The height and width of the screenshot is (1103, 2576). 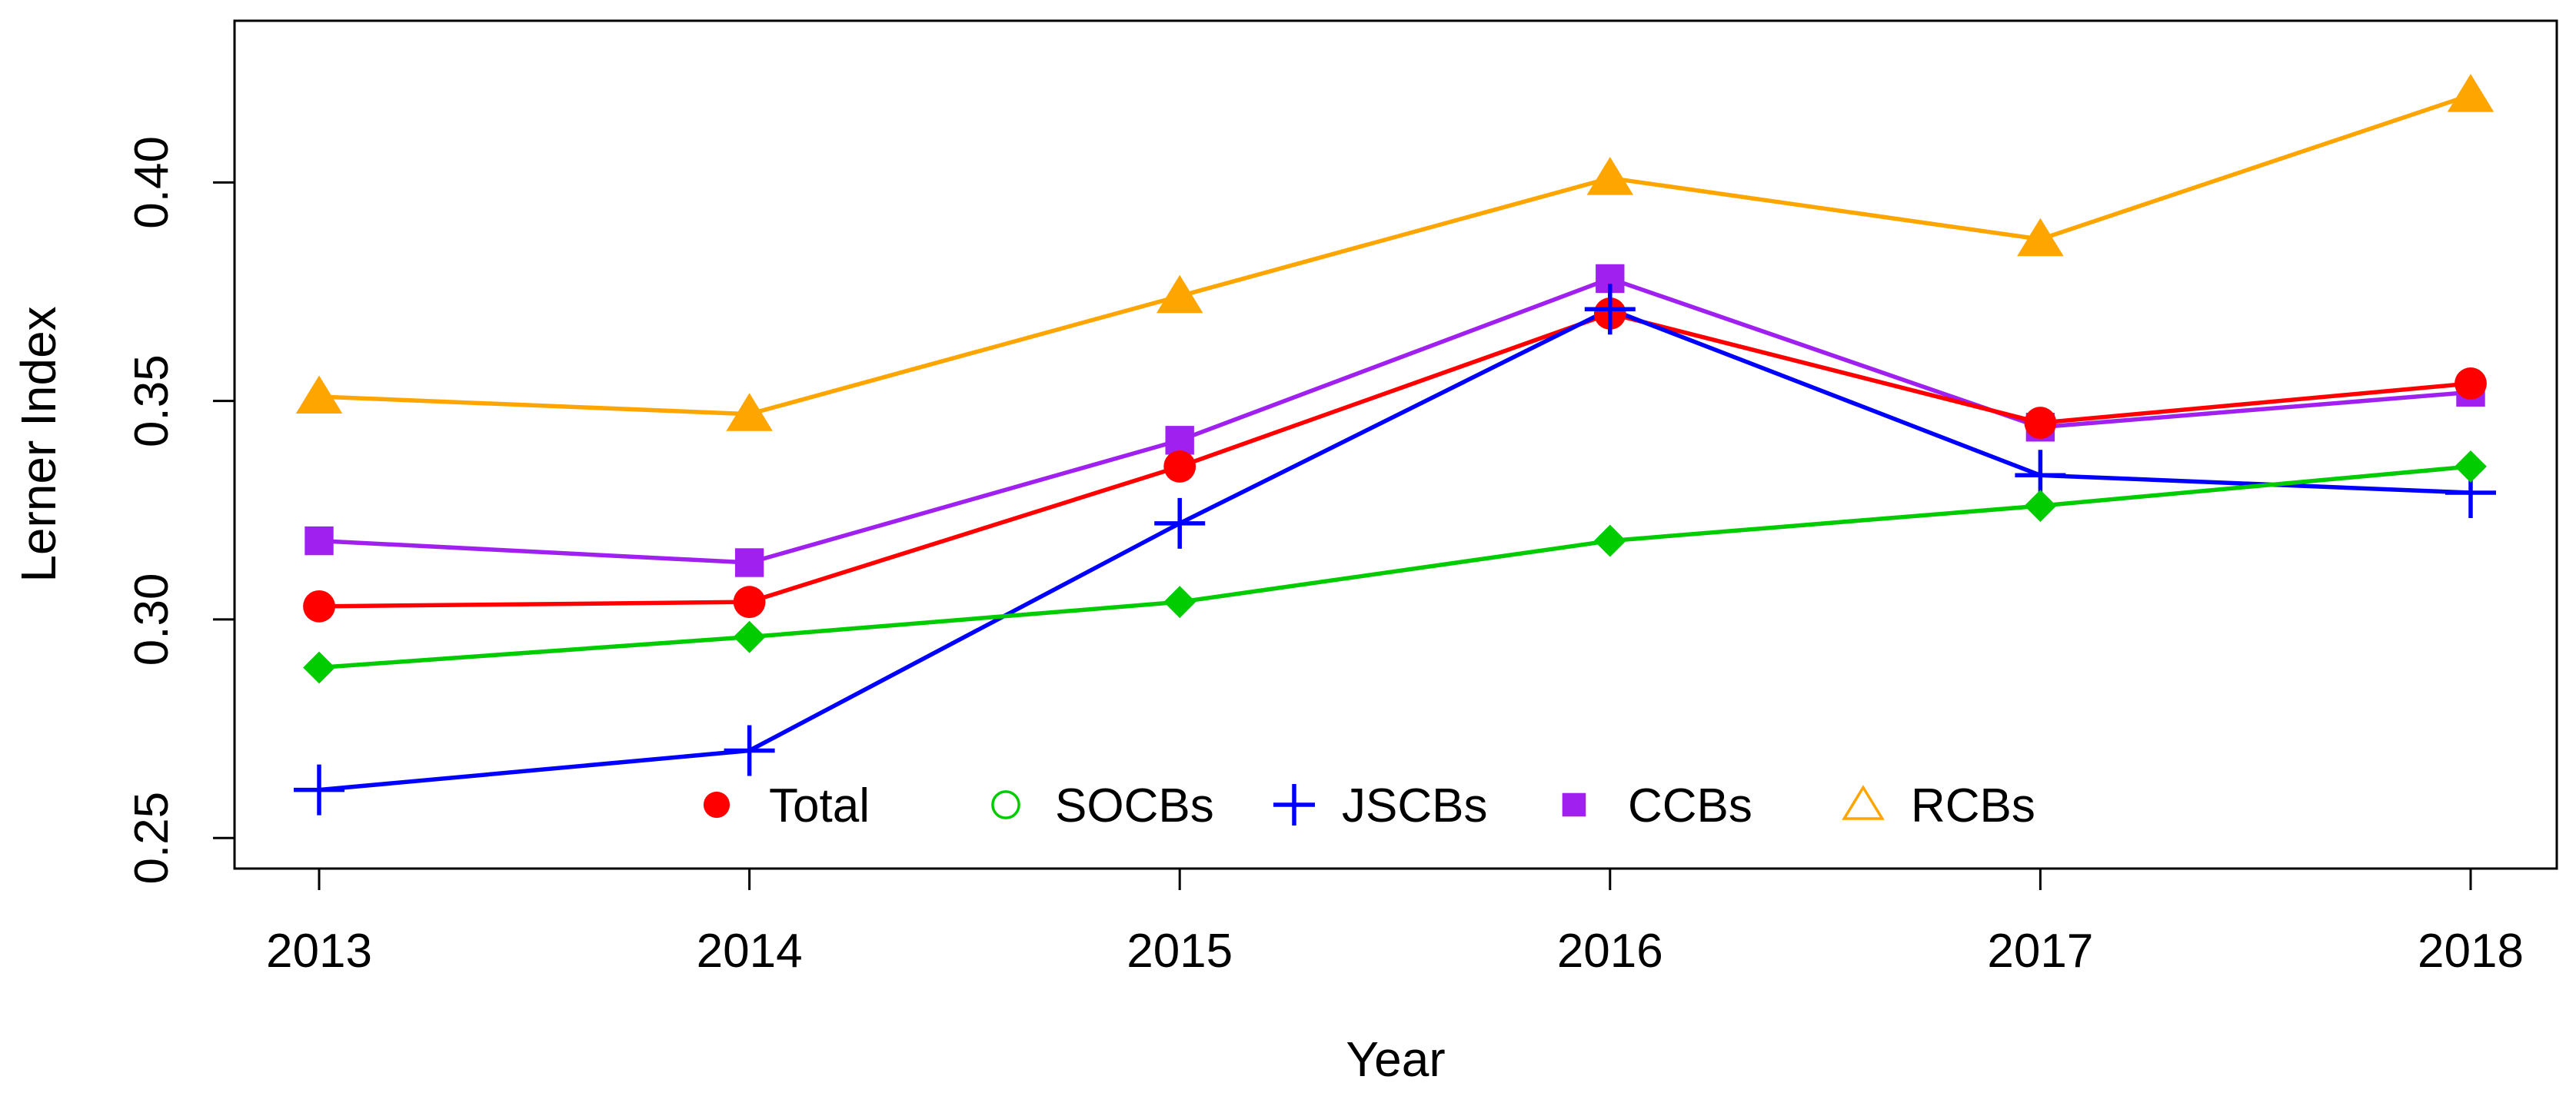 I want to click on y-tick-label: 0.35, so click(x=151, y=400).